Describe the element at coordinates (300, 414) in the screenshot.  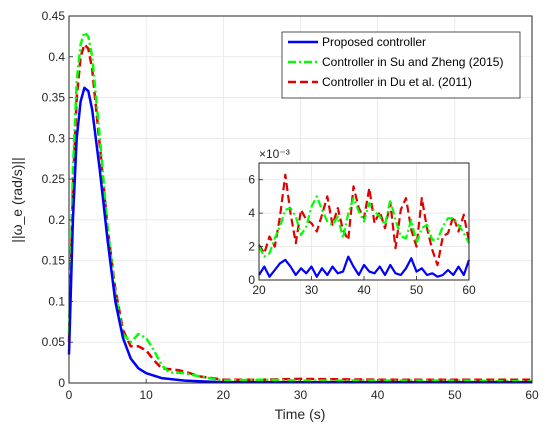
I see `x-axis-label: Time (s)` at that location.